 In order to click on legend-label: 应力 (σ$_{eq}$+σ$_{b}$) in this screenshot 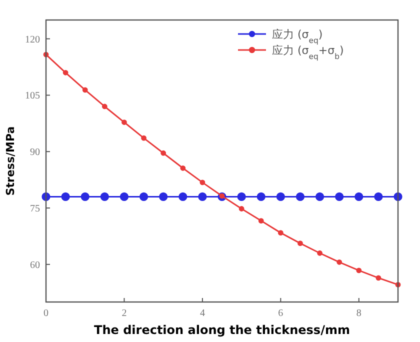, I will do `click(308, 52)`.